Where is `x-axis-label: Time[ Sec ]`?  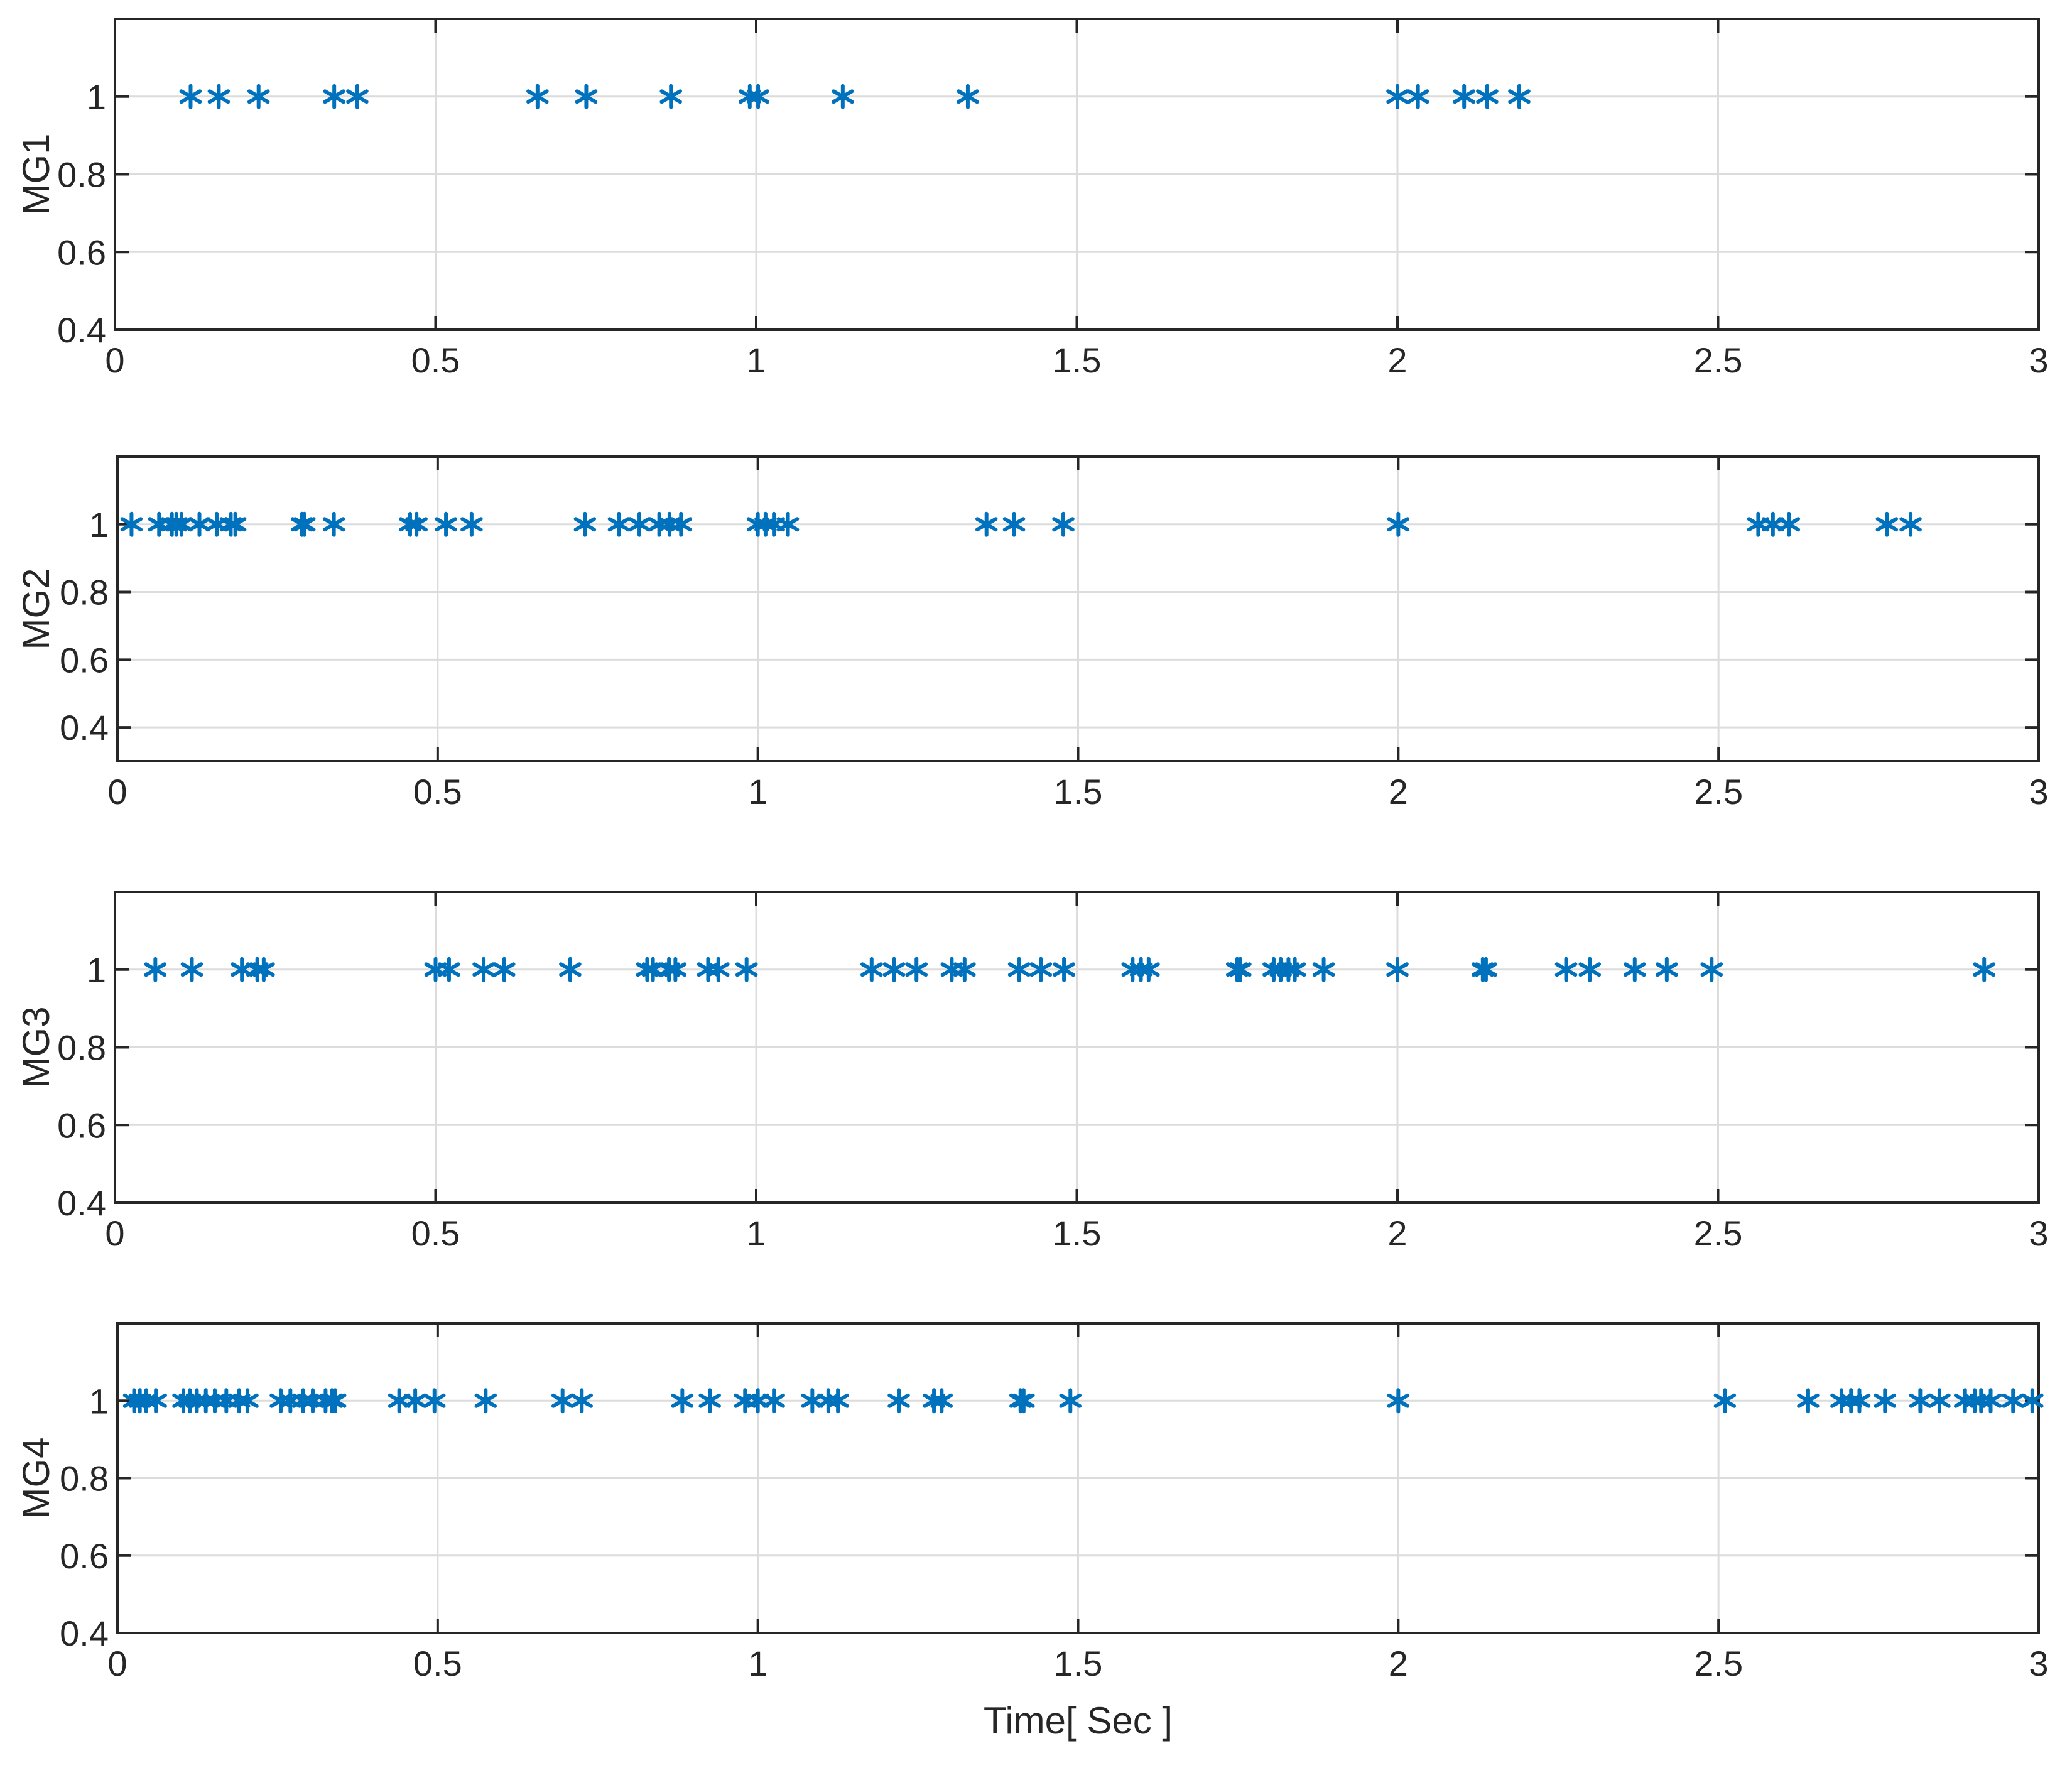
x-axis-label: Time[ Sec ] is located at coordinates (1078, 1721).